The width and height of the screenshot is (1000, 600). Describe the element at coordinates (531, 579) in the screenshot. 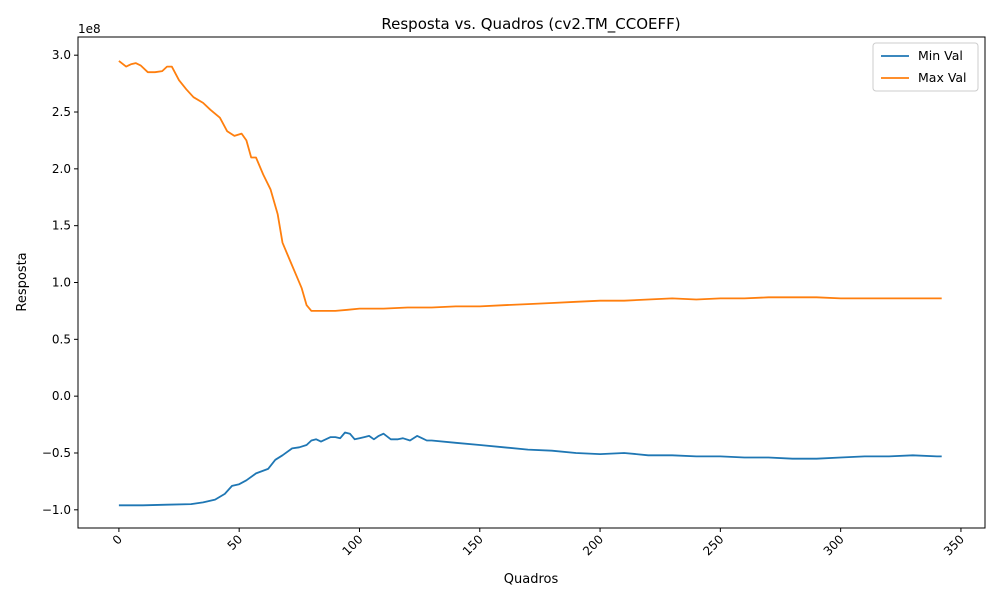

I see `x-axis-label: Quadros` at that location.